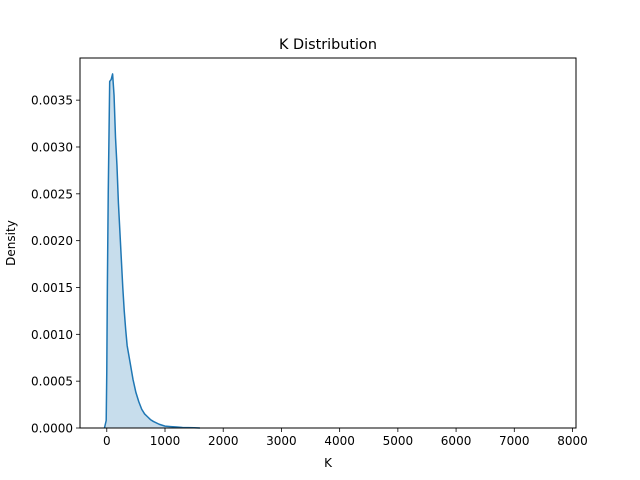 The image size is (640, 480). I want to click on x-tick-label: 6000, so click(456, 441).